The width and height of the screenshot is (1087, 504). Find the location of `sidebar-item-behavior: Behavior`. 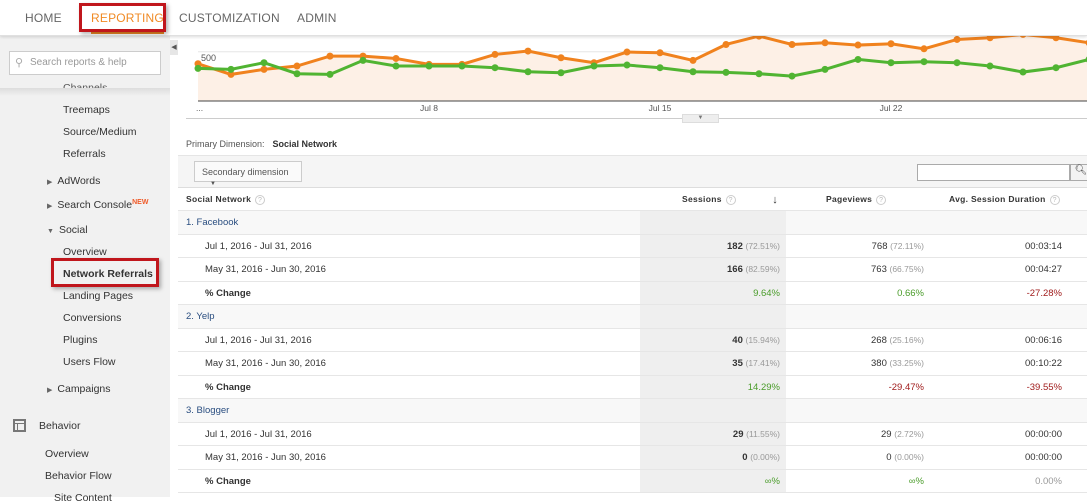

sidebar-item-behavior: Behavior is located at coordinates (59, 426).